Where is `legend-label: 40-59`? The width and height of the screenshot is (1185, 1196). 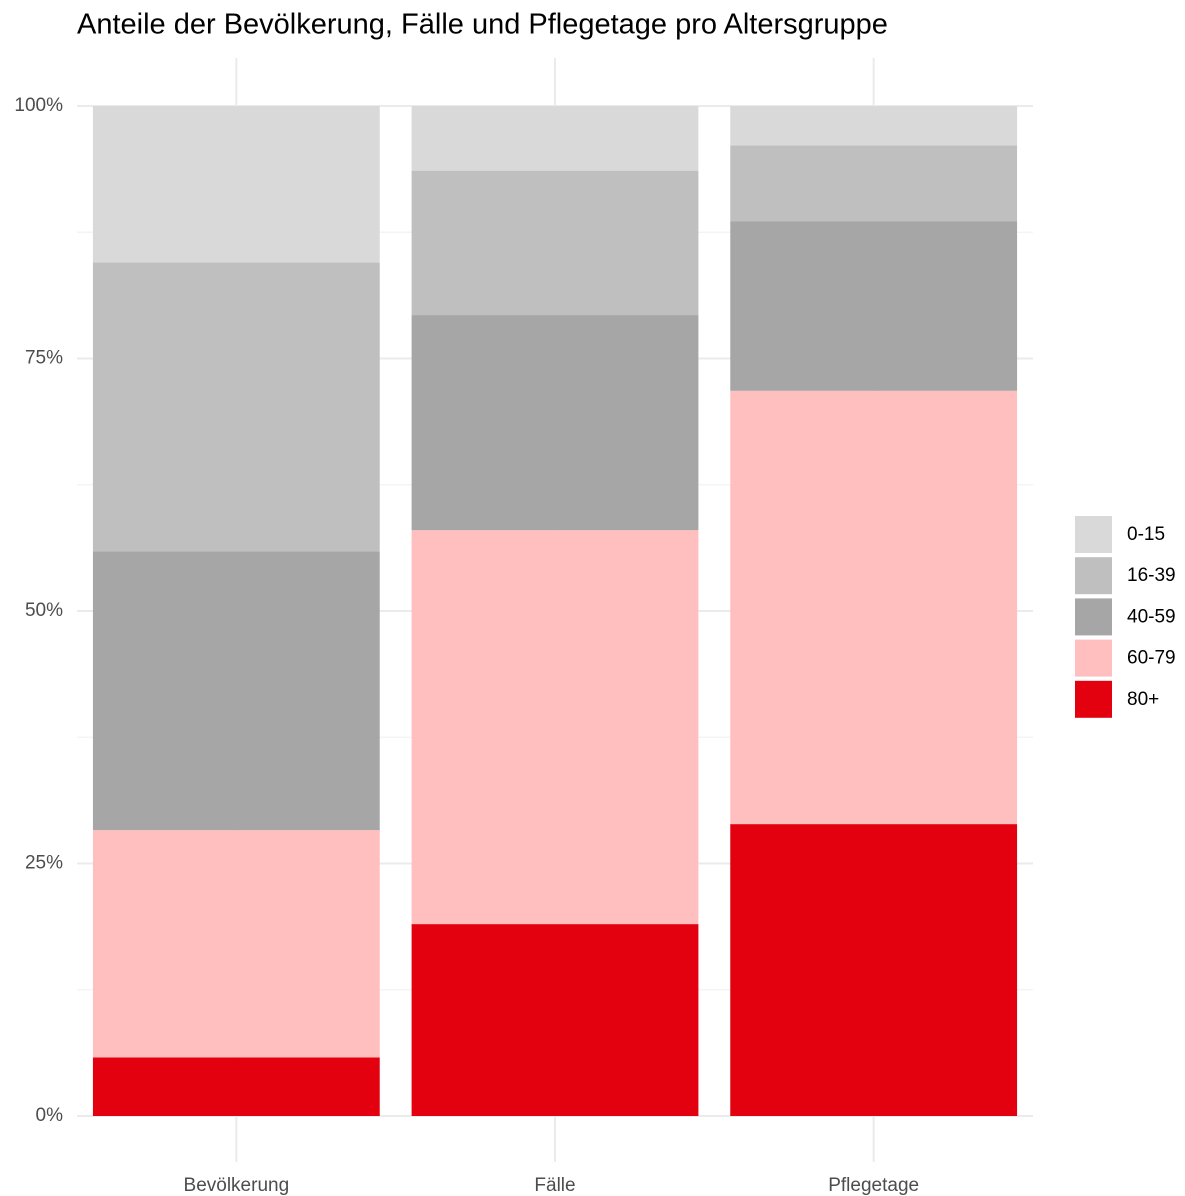 legend-label: 40-59 is located at coordinates (1151, 616).